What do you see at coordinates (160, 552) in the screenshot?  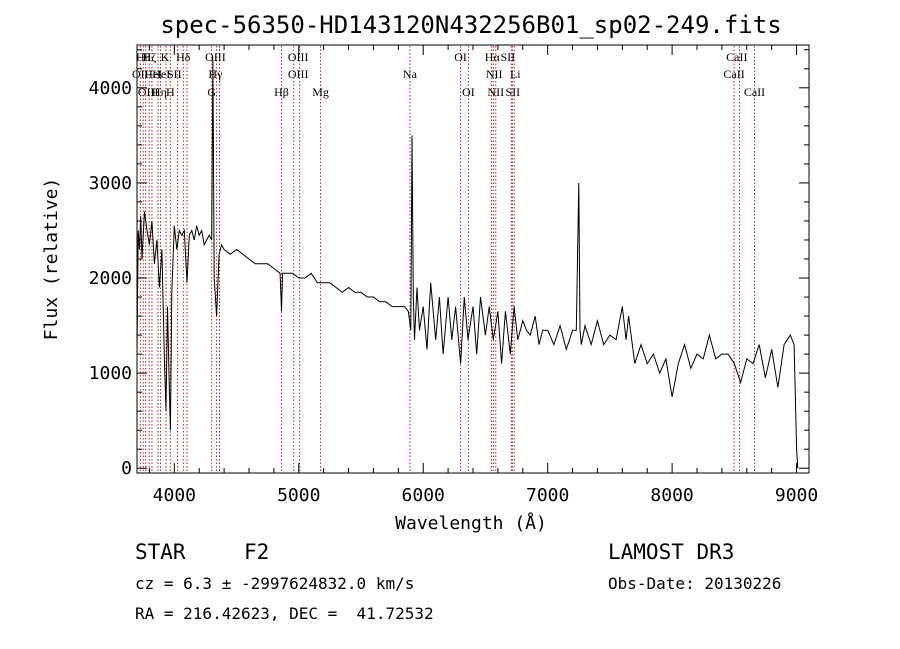 I see `object-class: STAR` at bounding box center [160, 552].